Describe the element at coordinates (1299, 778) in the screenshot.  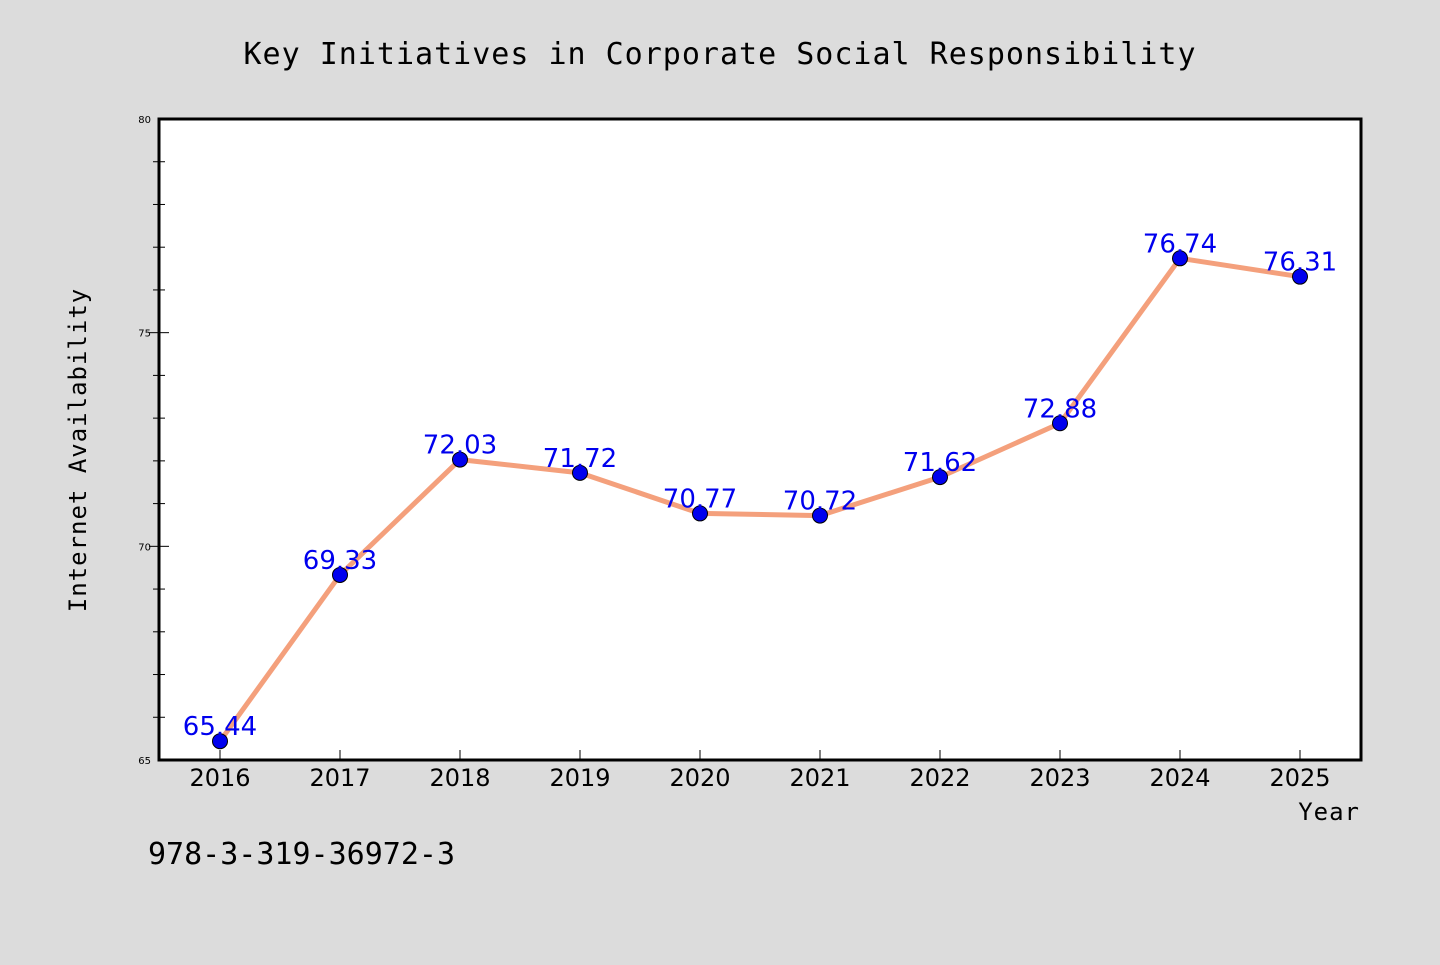
I see `x-tick-label: 2025` at that location.